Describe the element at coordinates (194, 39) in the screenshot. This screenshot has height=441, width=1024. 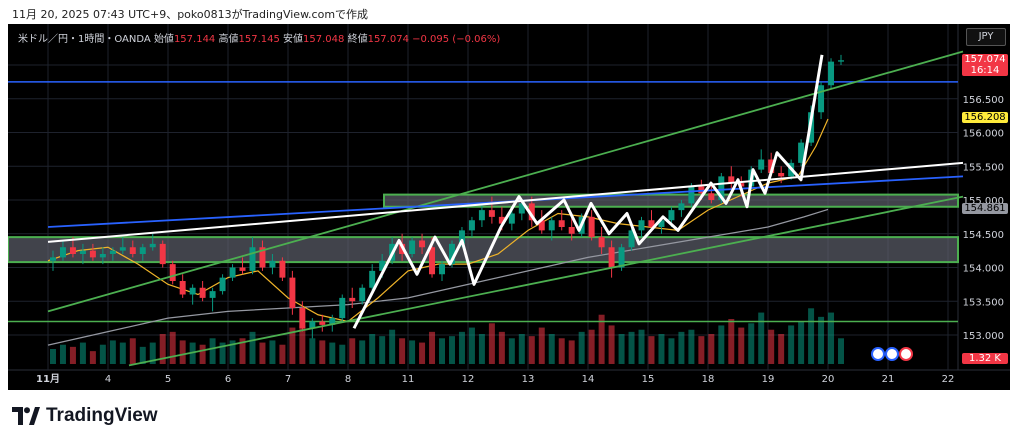
I see `open-value: 157.144` at that location.